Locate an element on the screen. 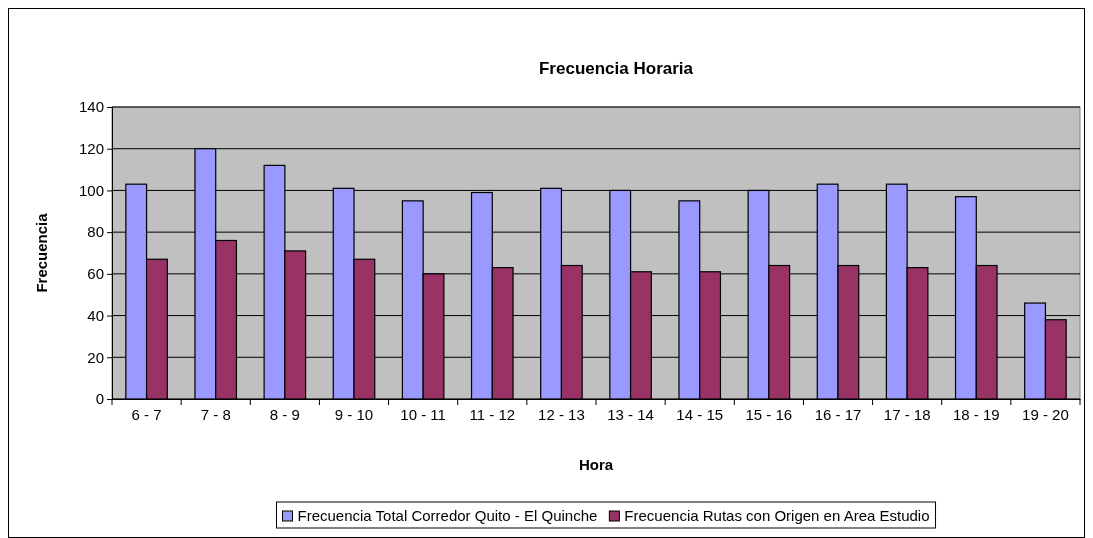  y-tick-label: 0 is located at coordinates (99, 399).